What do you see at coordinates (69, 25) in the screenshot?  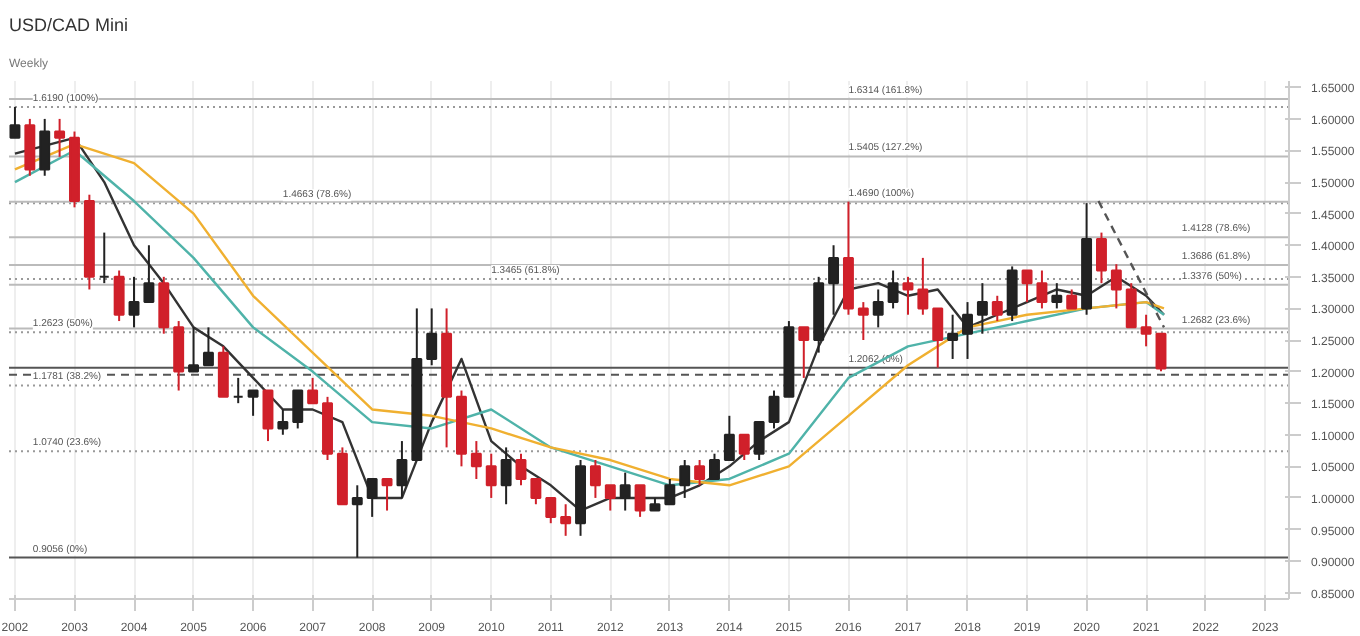 I see `chart-title: USD/CAD Mini` at bounding box center [69, 25].